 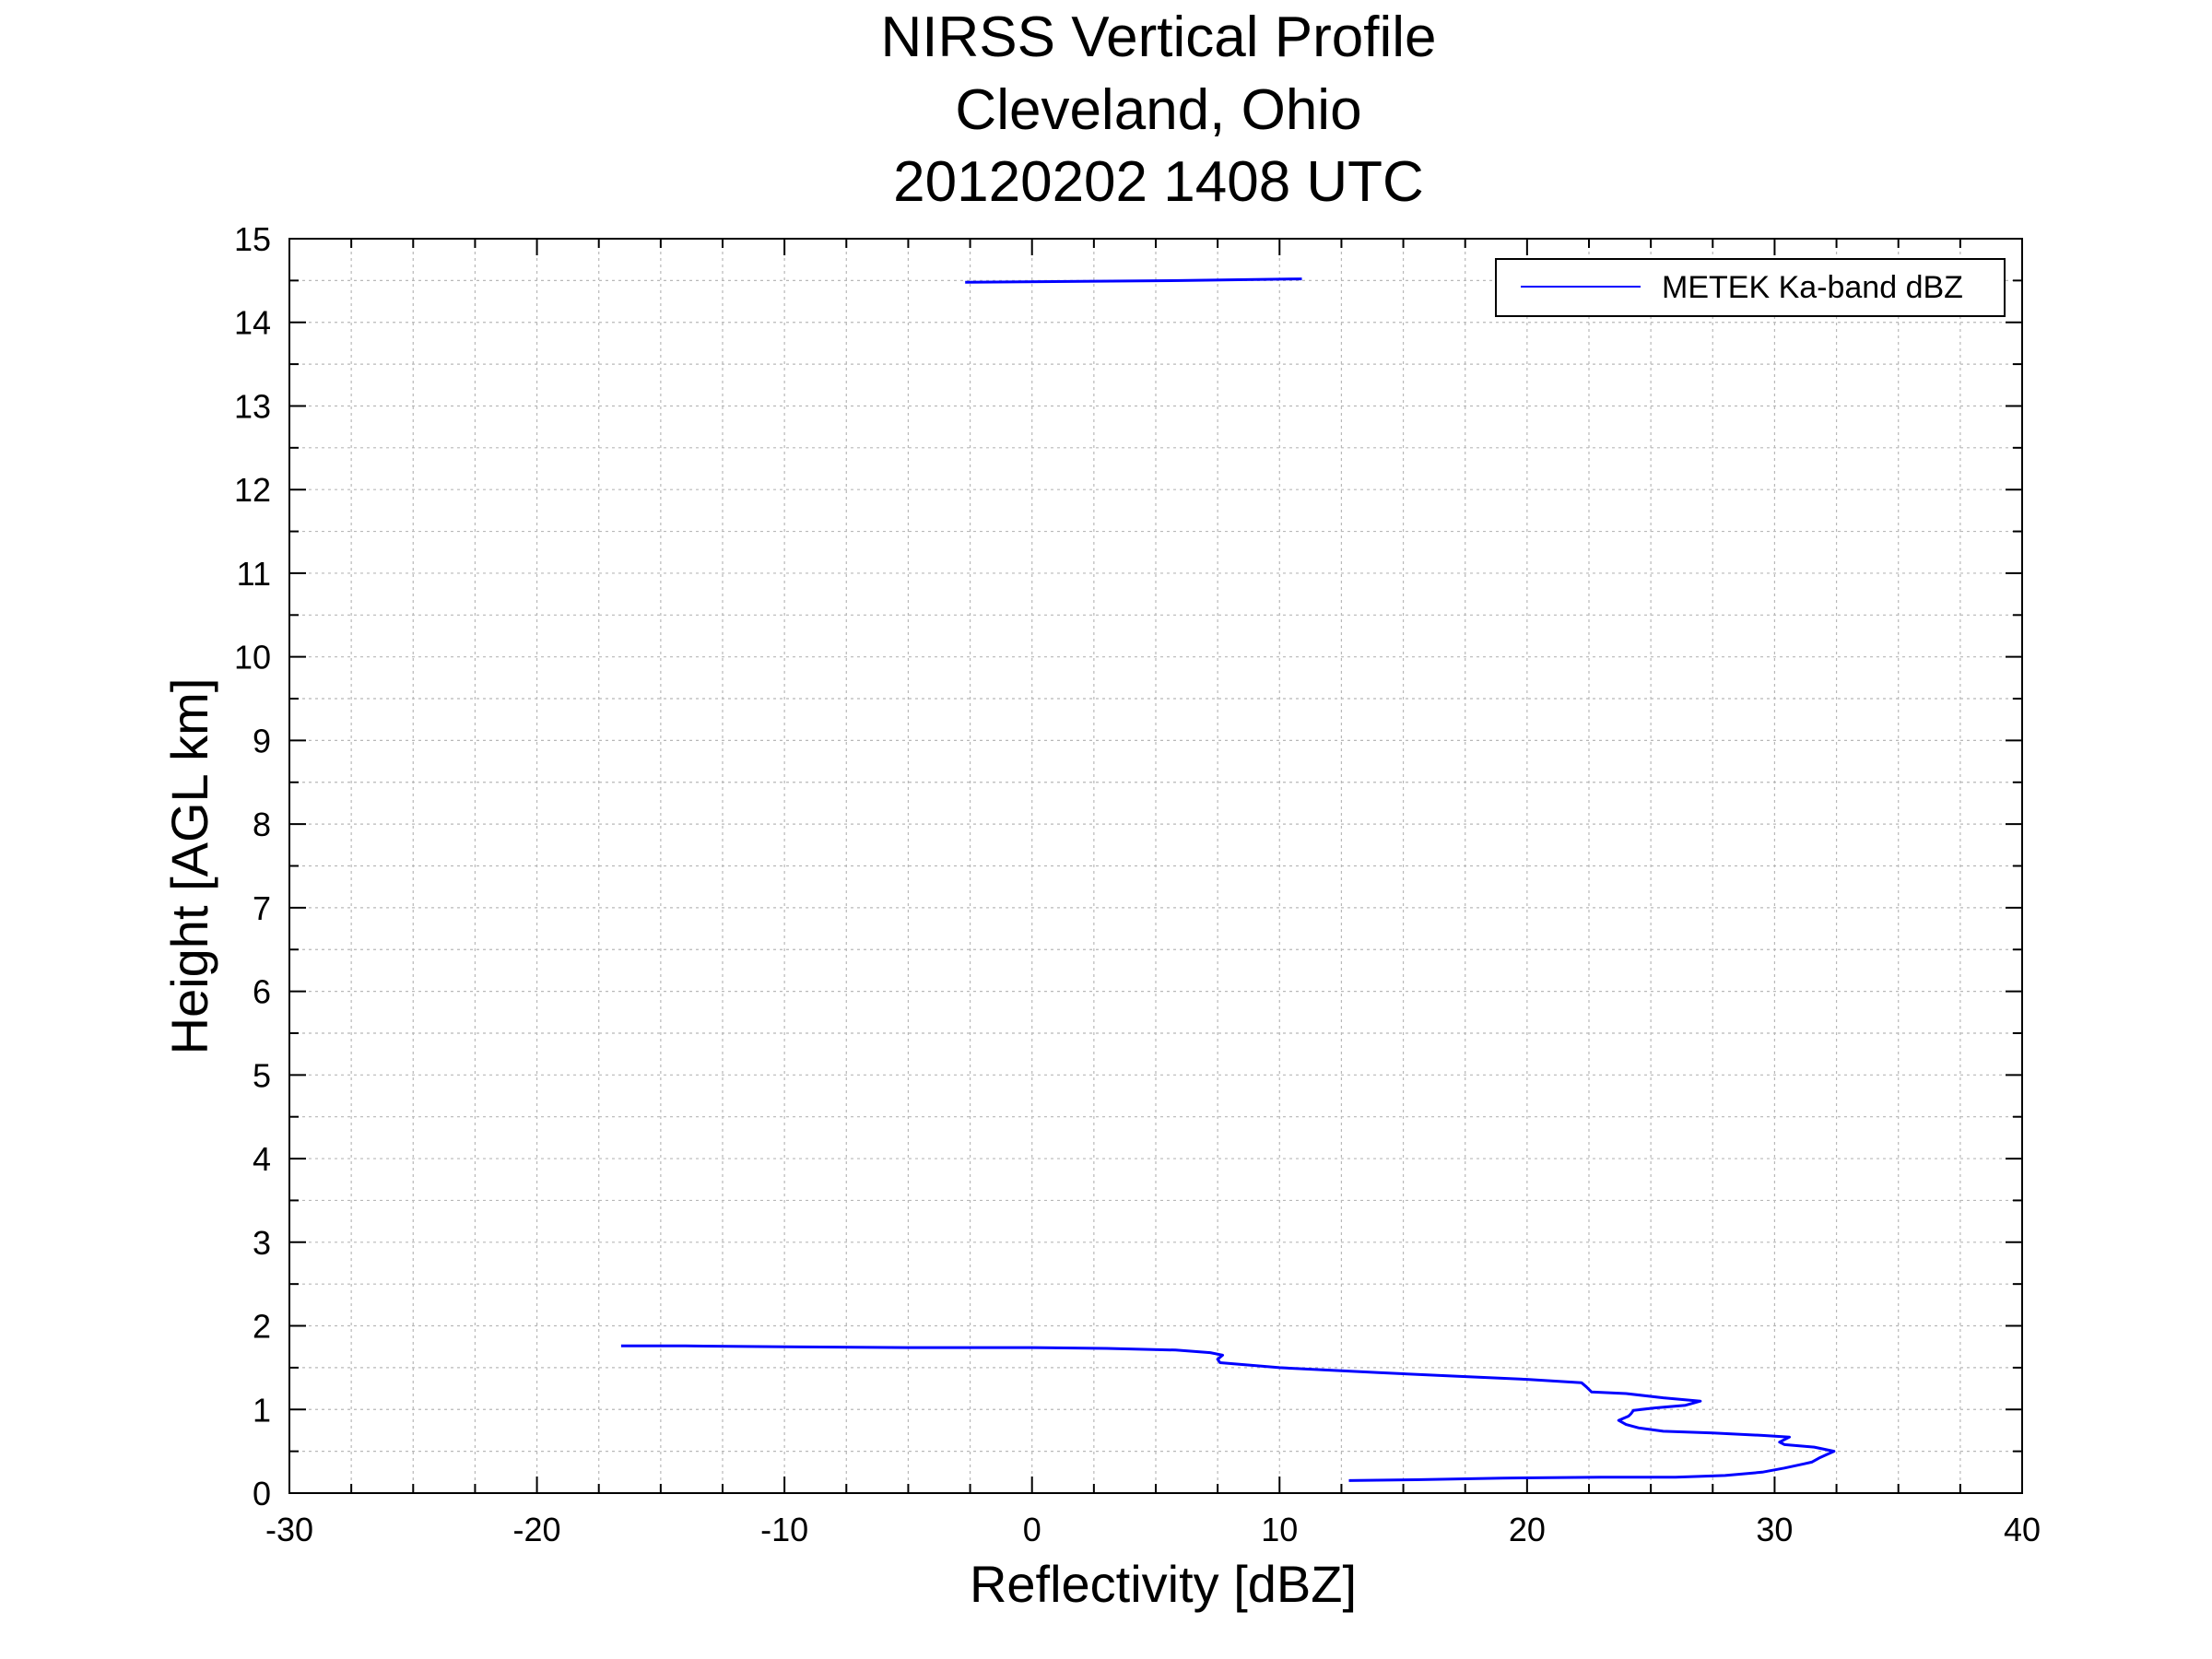 What do you see at coordinates (262, 824) in the screenshot?
I see `y-tick-label: 8` at bounding box center [262, 824].